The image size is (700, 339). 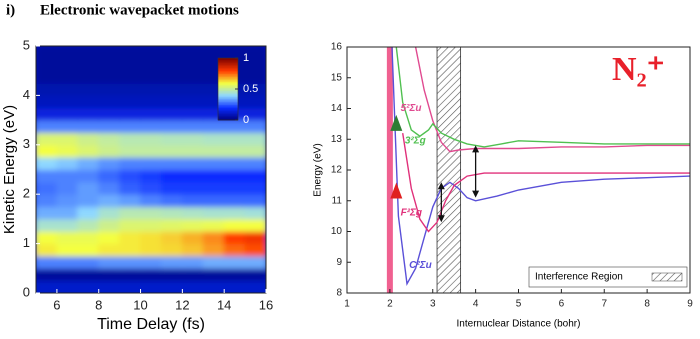 I want to click on x-tick-label: 10, so click(x=140, y=304).